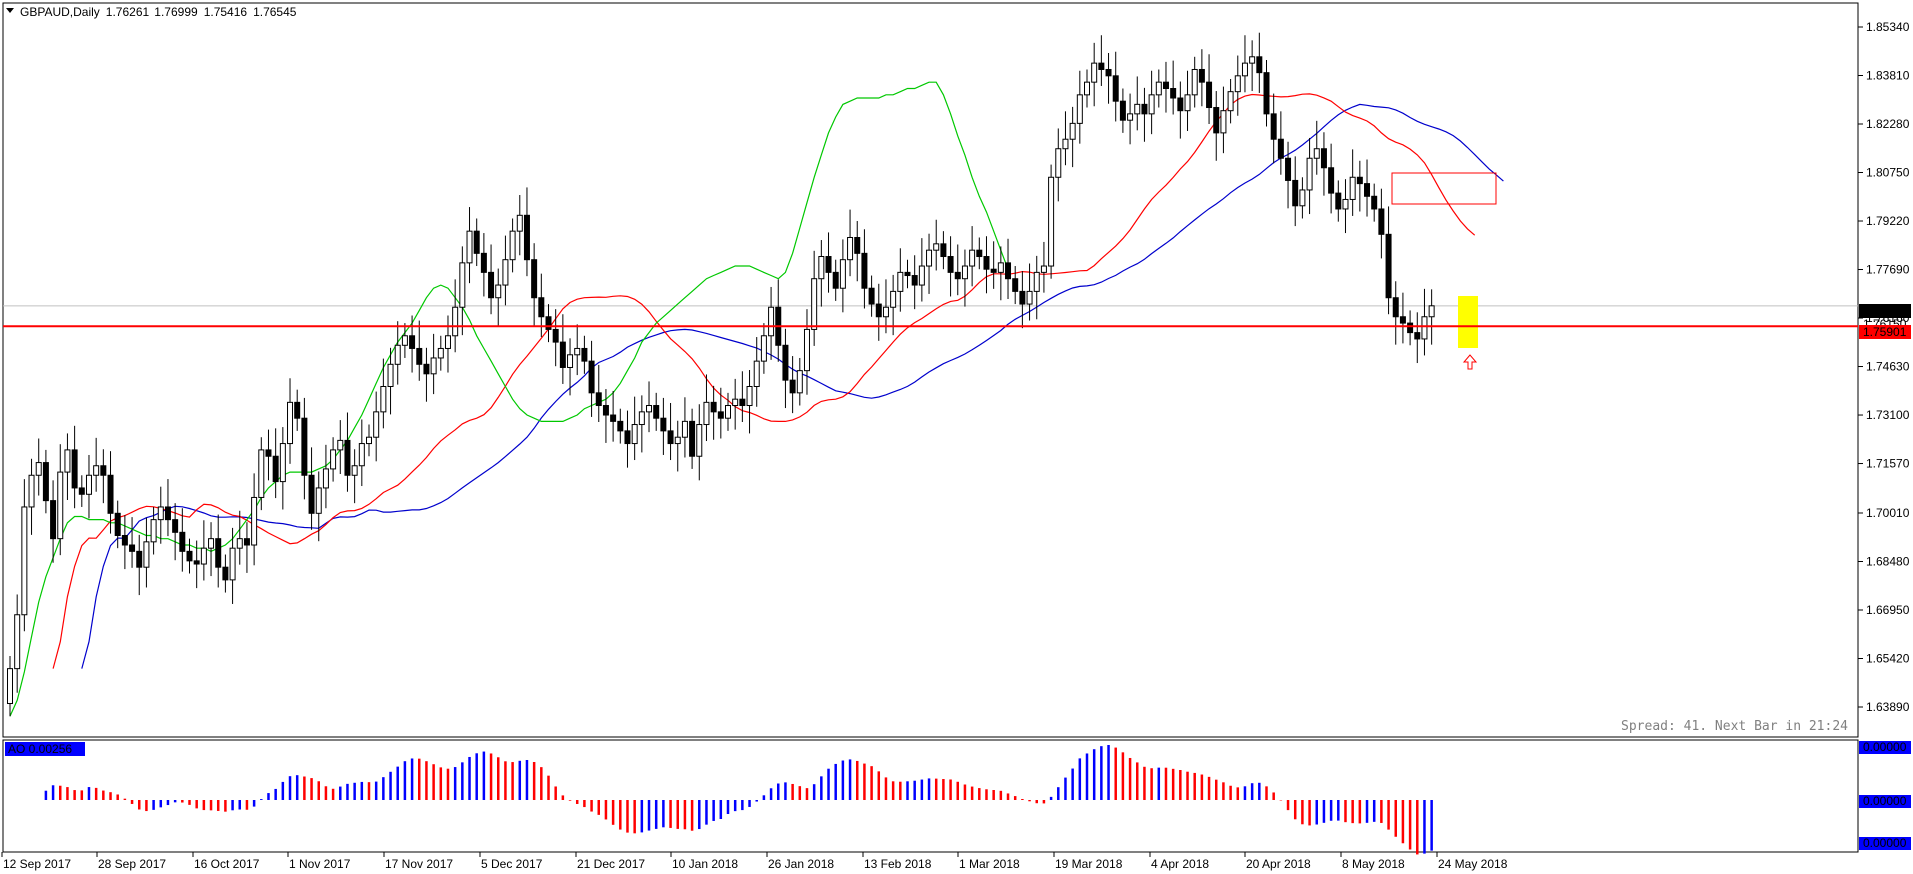 The image size is (1913, 874). I want to click on indicator-label-bg, so click(45, 749).